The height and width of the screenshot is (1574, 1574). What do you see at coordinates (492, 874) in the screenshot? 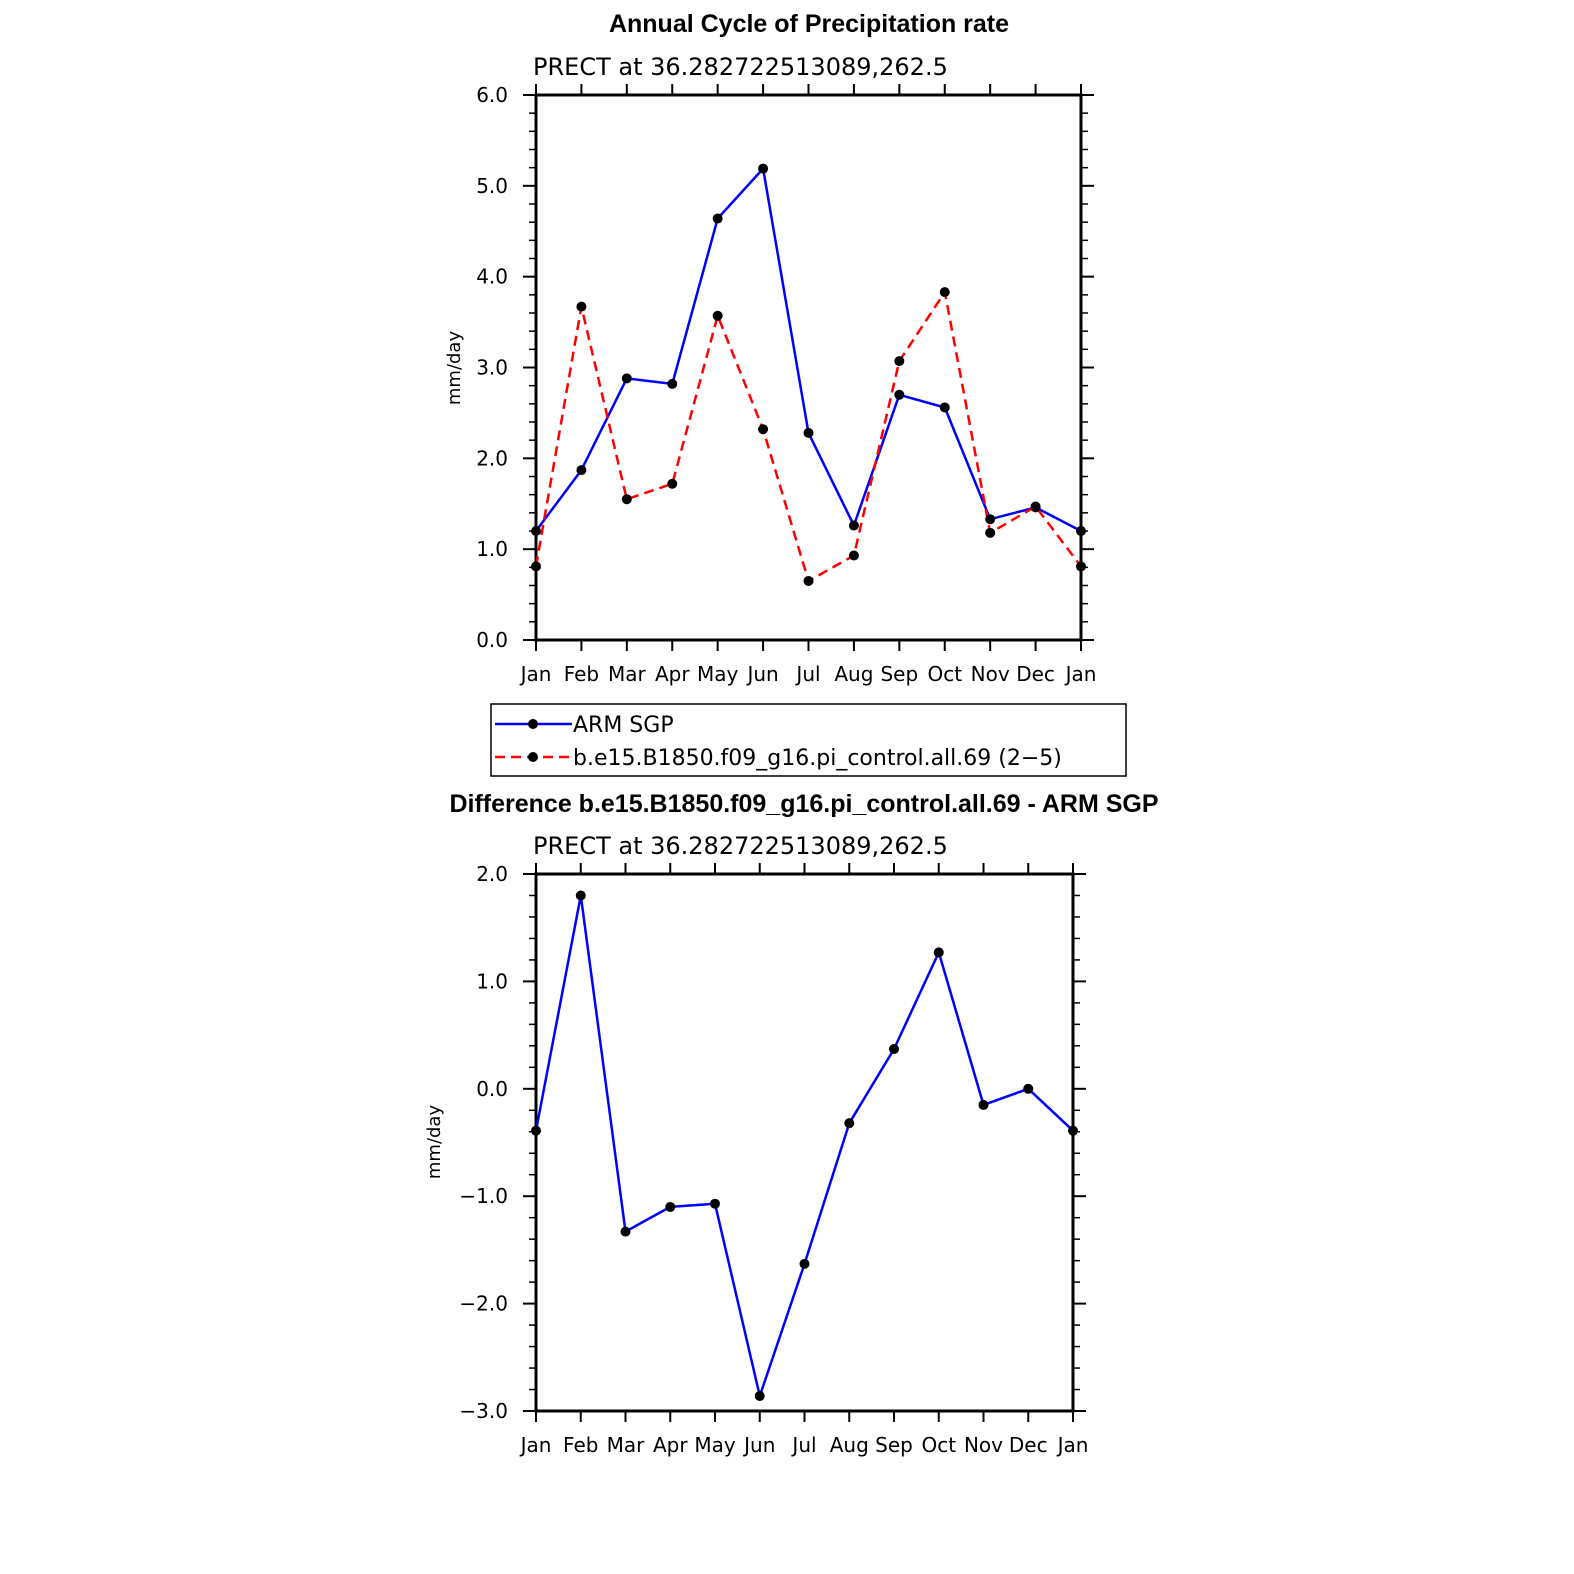
I see `chart2-ytick-label: 2.0` at bounding box center [492, 874].